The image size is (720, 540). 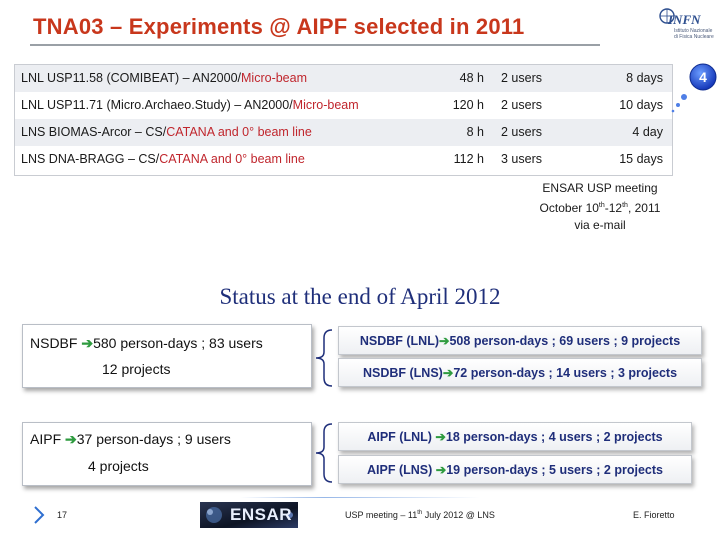 I want to click on meeting-note-line3: via e-mail, so click(x=600, y=225).